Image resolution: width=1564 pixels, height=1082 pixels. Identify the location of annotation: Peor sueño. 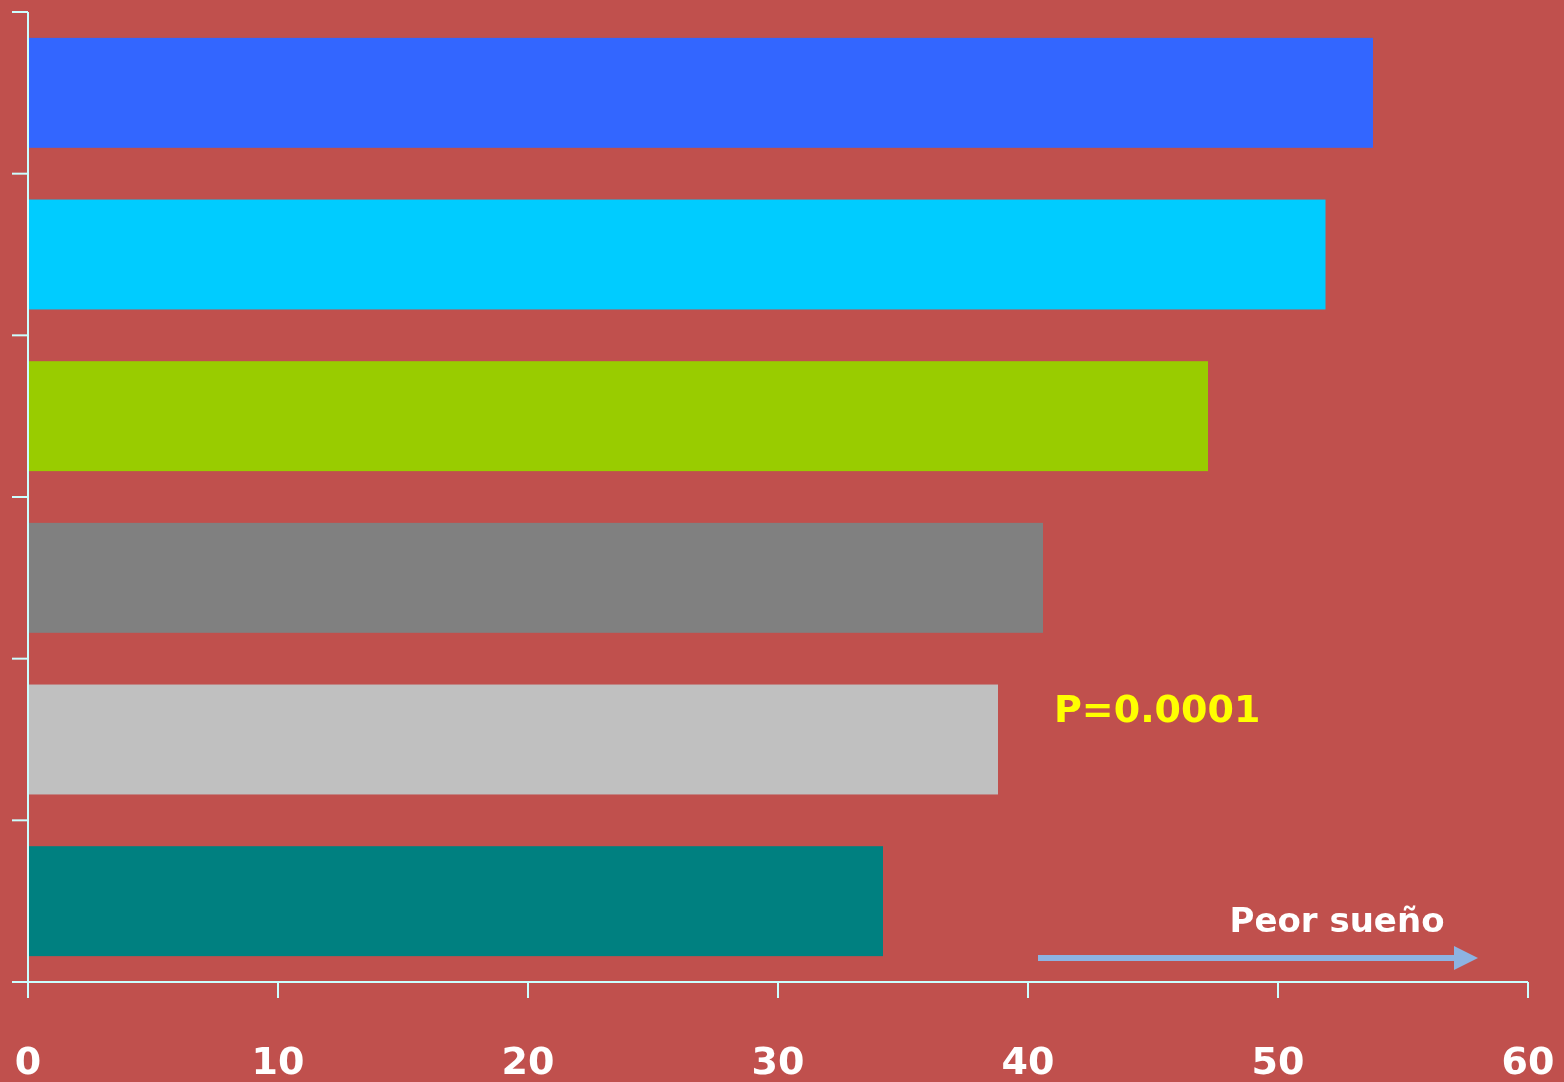
(1337, 920).